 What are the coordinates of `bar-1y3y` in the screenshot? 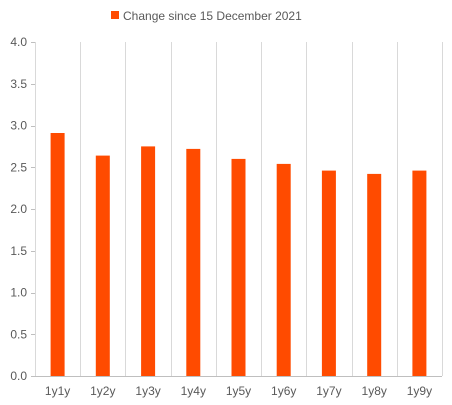 It's located at (148, 261).